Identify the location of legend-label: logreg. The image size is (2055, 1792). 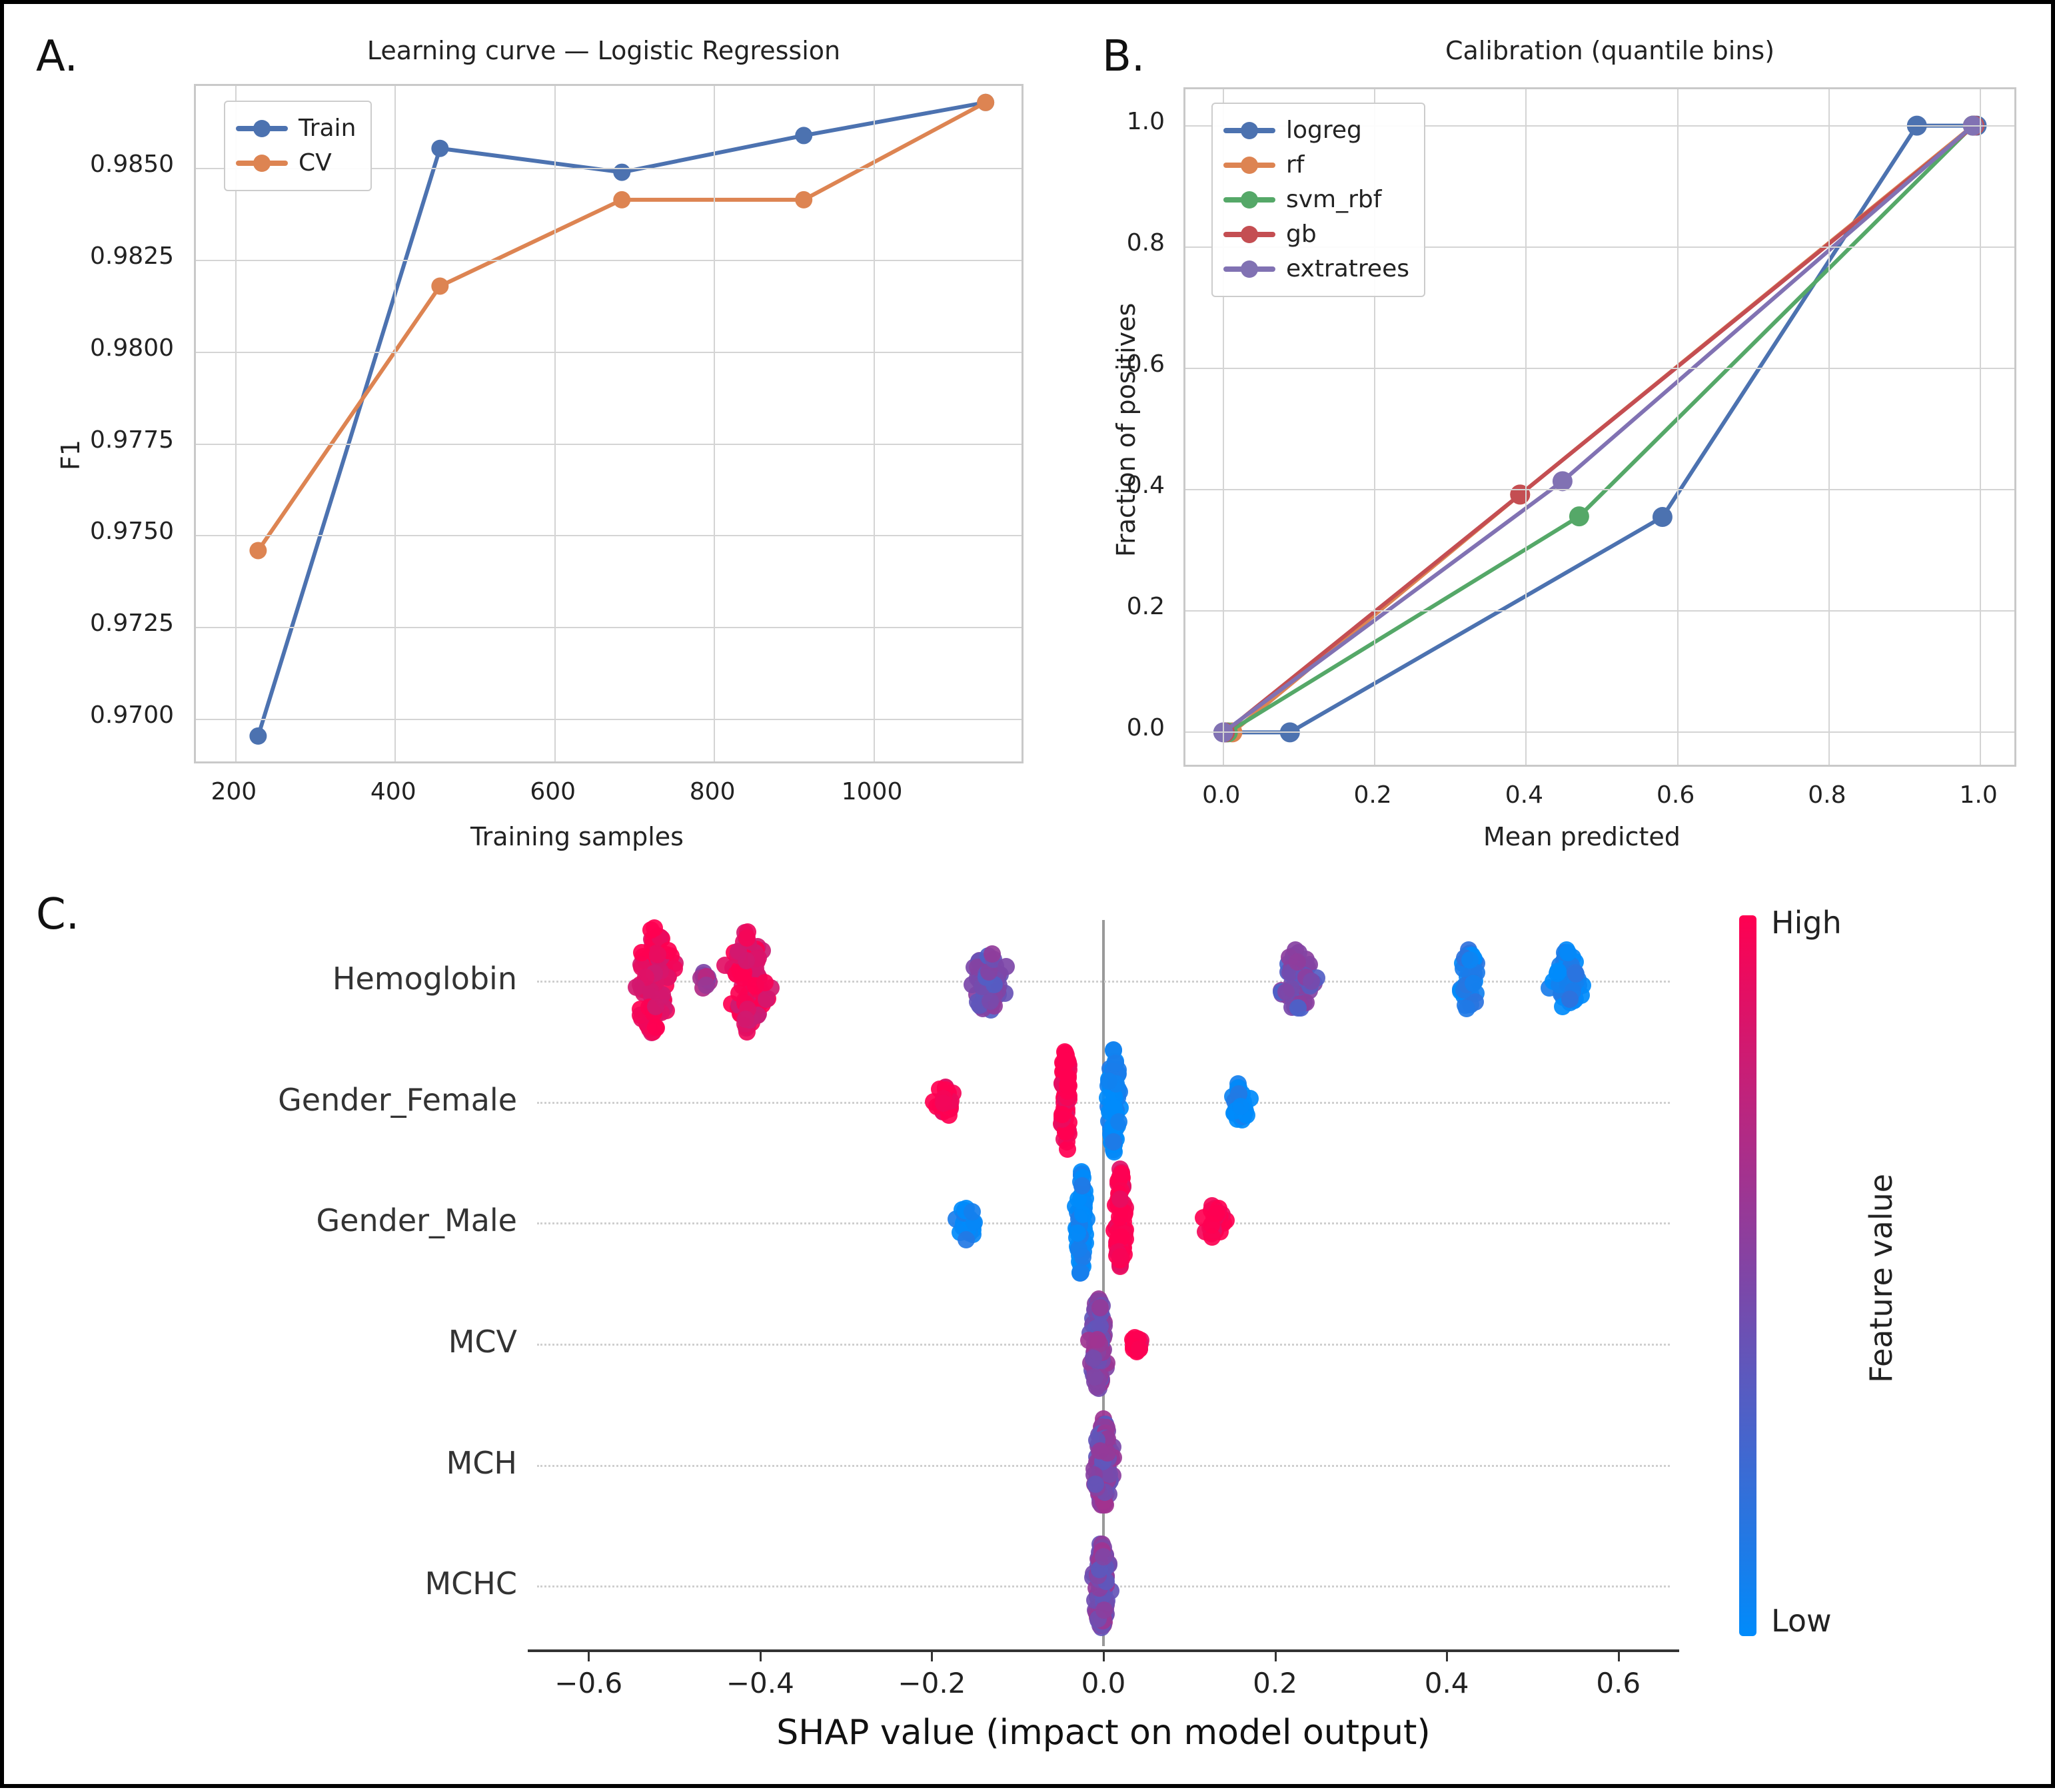
(1324, 130).